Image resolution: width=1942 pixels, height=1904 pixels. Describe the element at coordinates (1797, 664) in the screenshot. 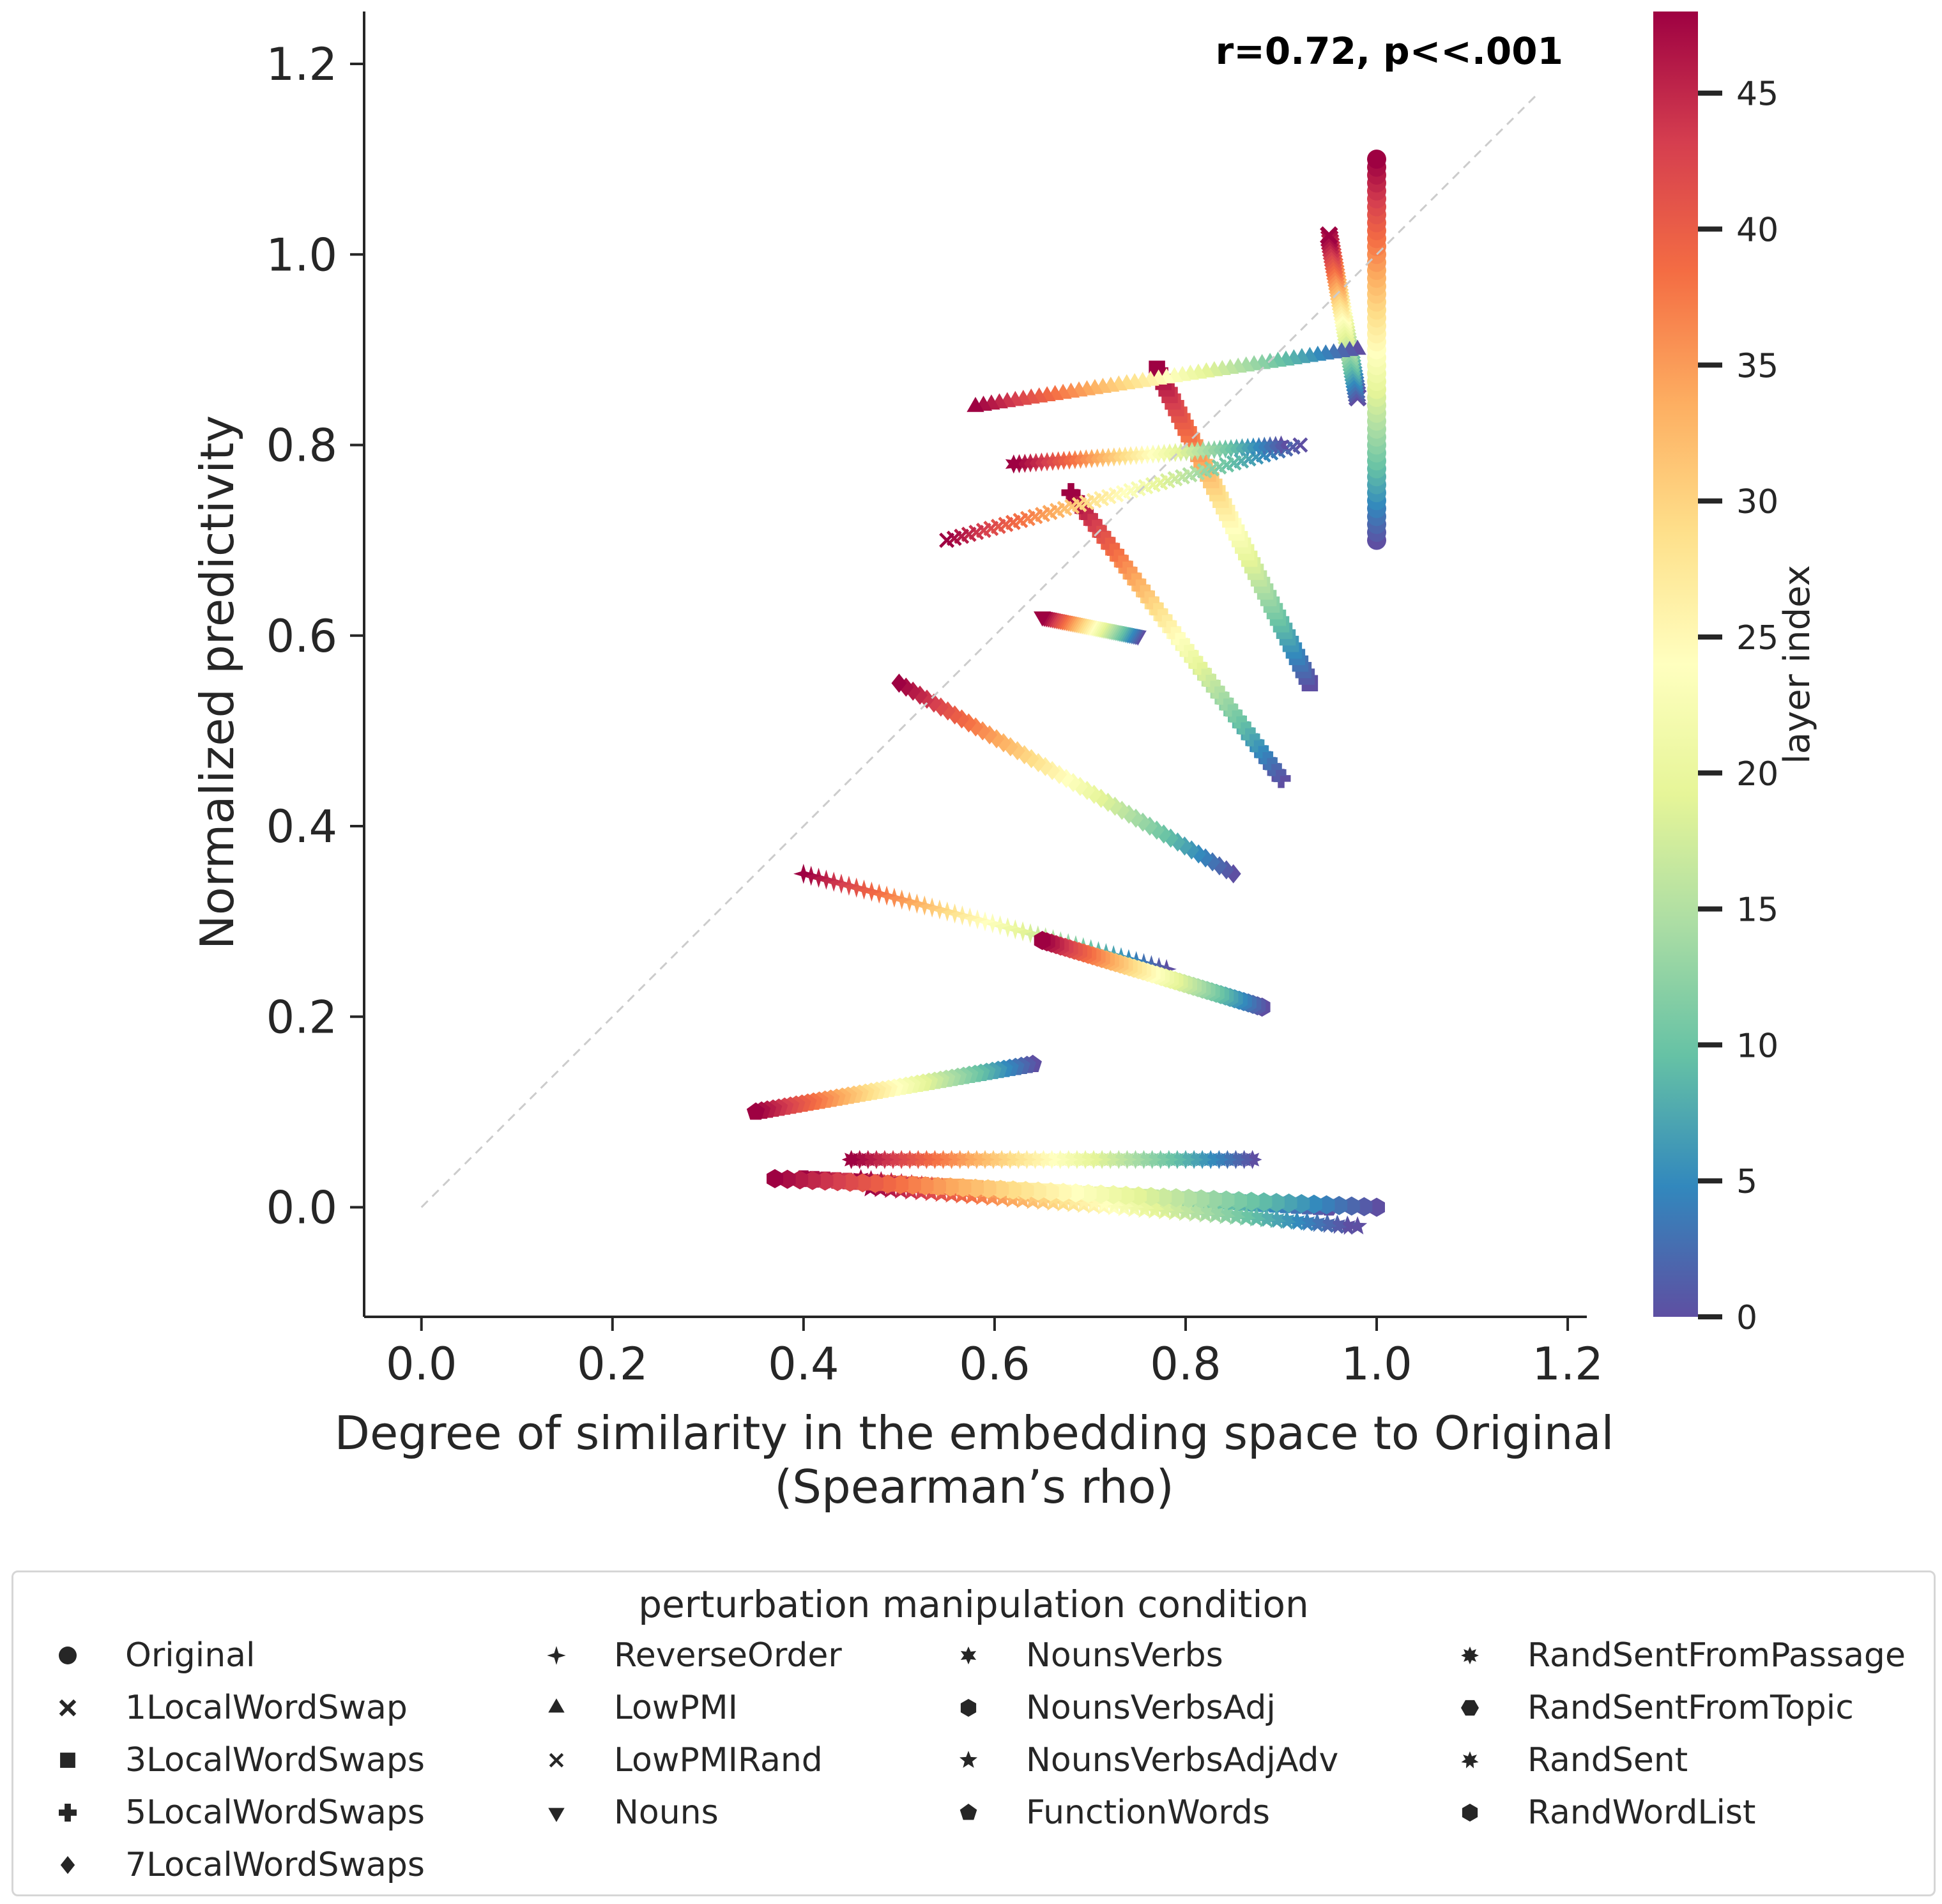

I see `colorbar-label: layer index` at that location.